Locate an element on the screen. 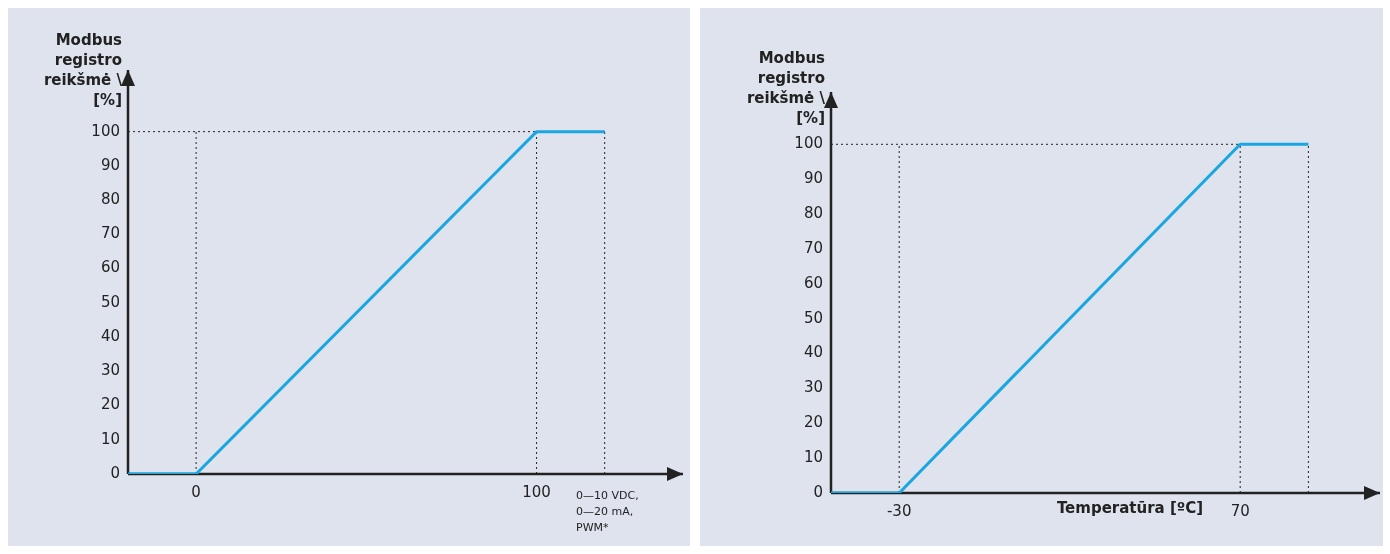  x-axis-title: Temperatūra [ºC] is located at coordinates (1130, 508).